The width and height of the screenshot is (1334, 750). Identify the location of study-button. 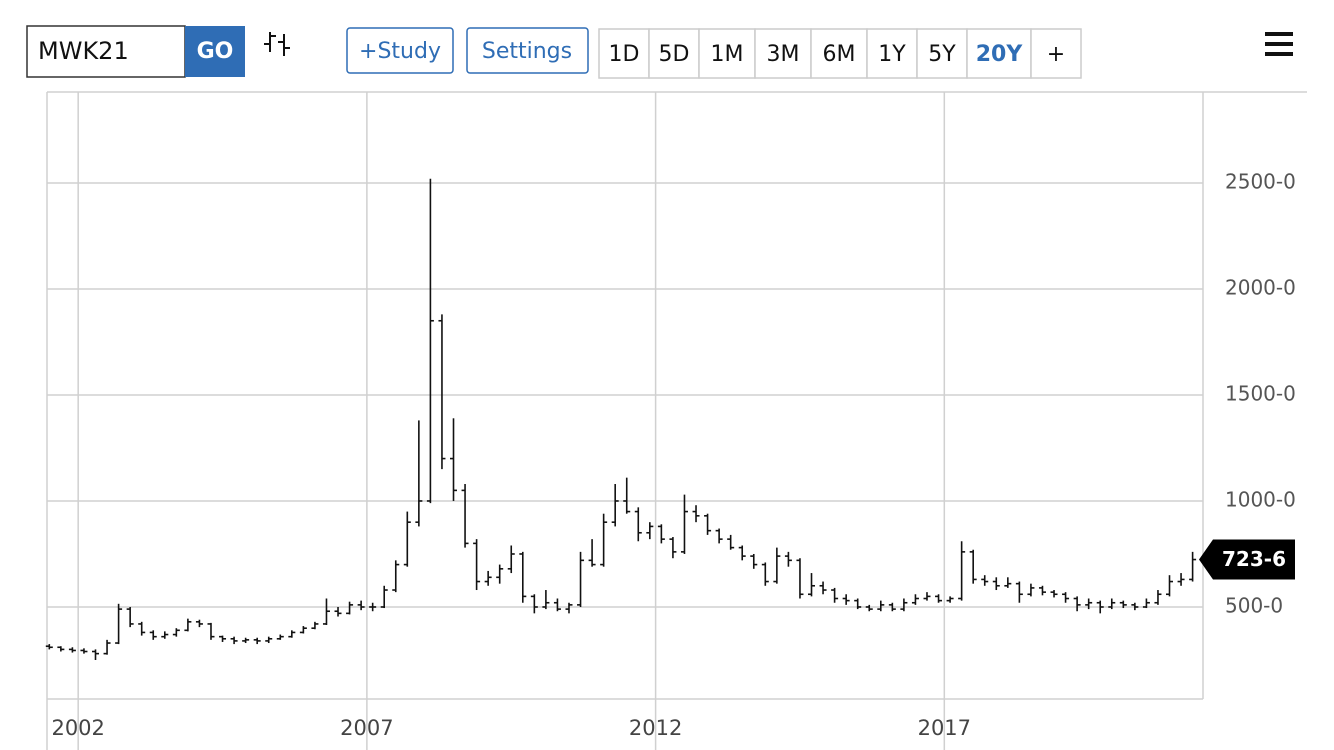
(400, 50).